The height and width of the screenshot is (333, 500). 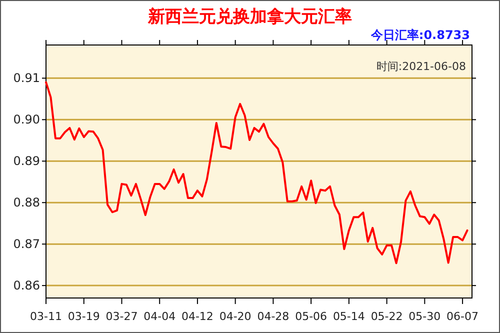 What do you see at coordinates (273, 316) in the screenshot?
I see `x-tick-label: 04-28` at bounding box center [273, 316].